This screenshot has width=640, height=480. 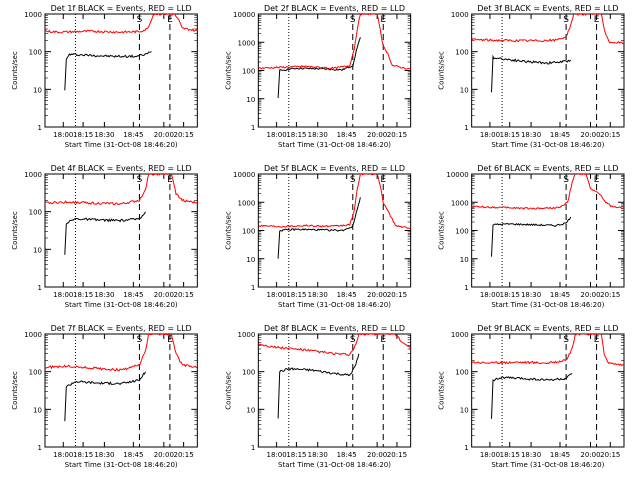 I want to click on chart-title: Det 4f BLACK = Events, RED = LLD, so click(x=121, y=168).